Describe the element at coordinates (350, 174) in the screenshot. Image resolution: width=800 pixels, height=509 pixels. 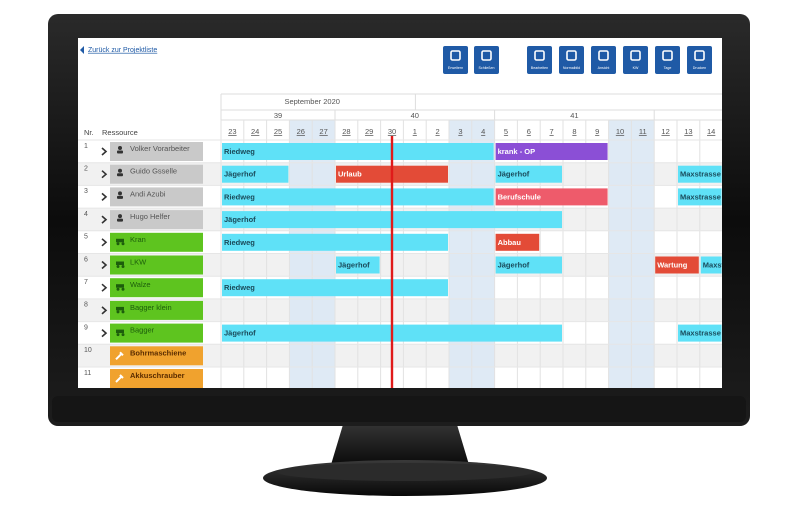
I see `booking-label: Urlaub` at that location.